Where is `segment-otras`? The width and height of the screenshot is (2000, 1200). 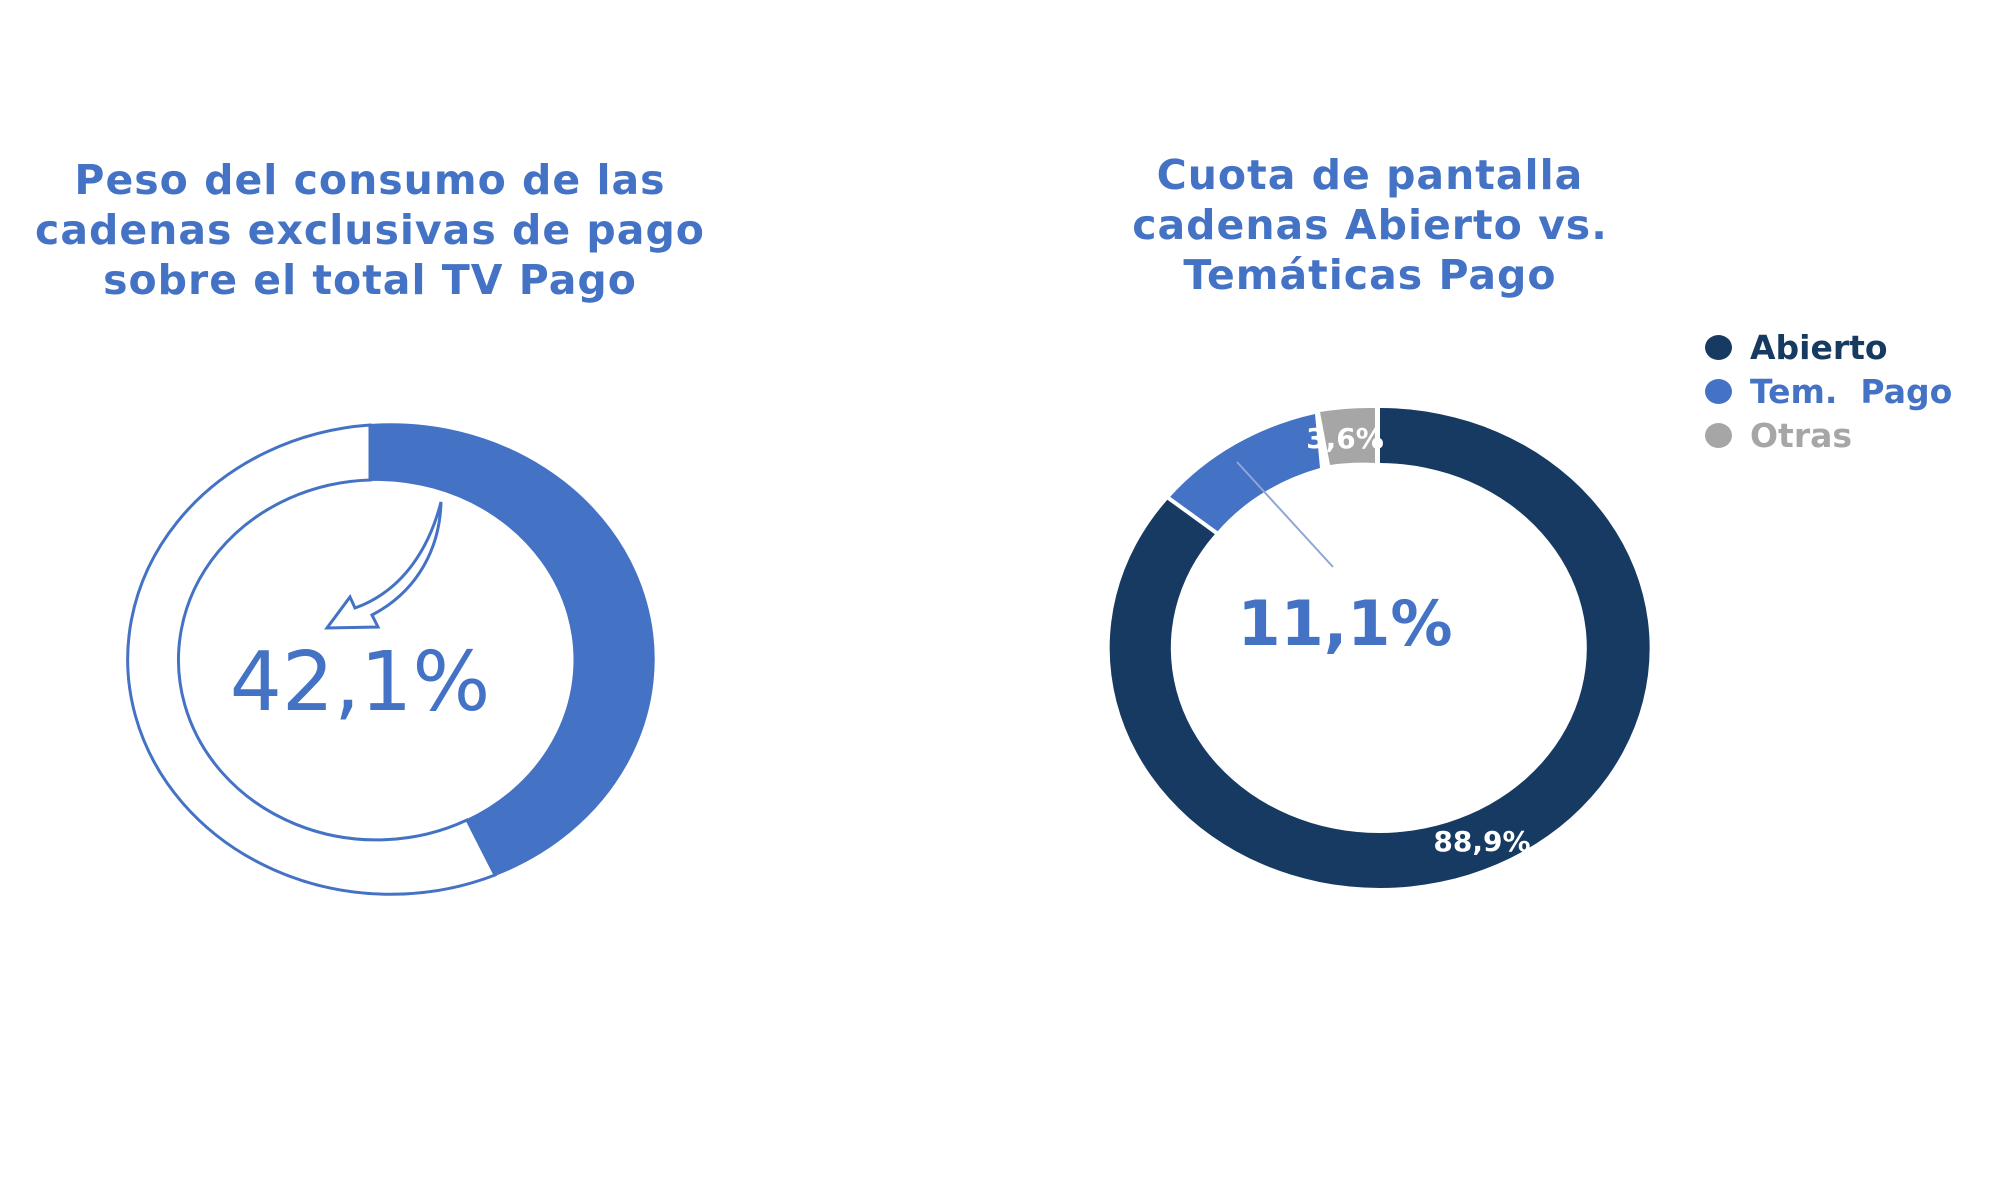 segment-otras is located at coordinates (1347, 436).